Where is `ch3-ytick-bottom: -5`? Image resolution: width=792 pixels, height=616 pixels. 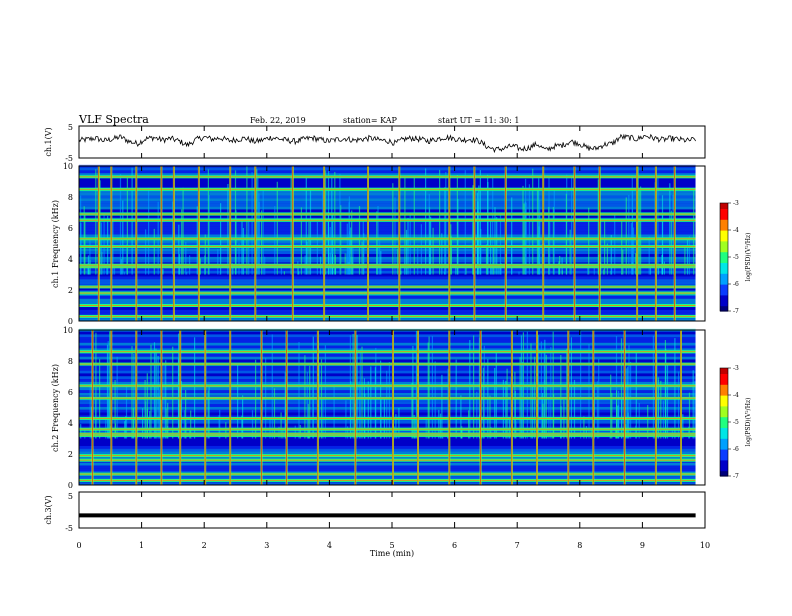
ch3-ytick-bottom: -5 is located at coordinates (69, 528).